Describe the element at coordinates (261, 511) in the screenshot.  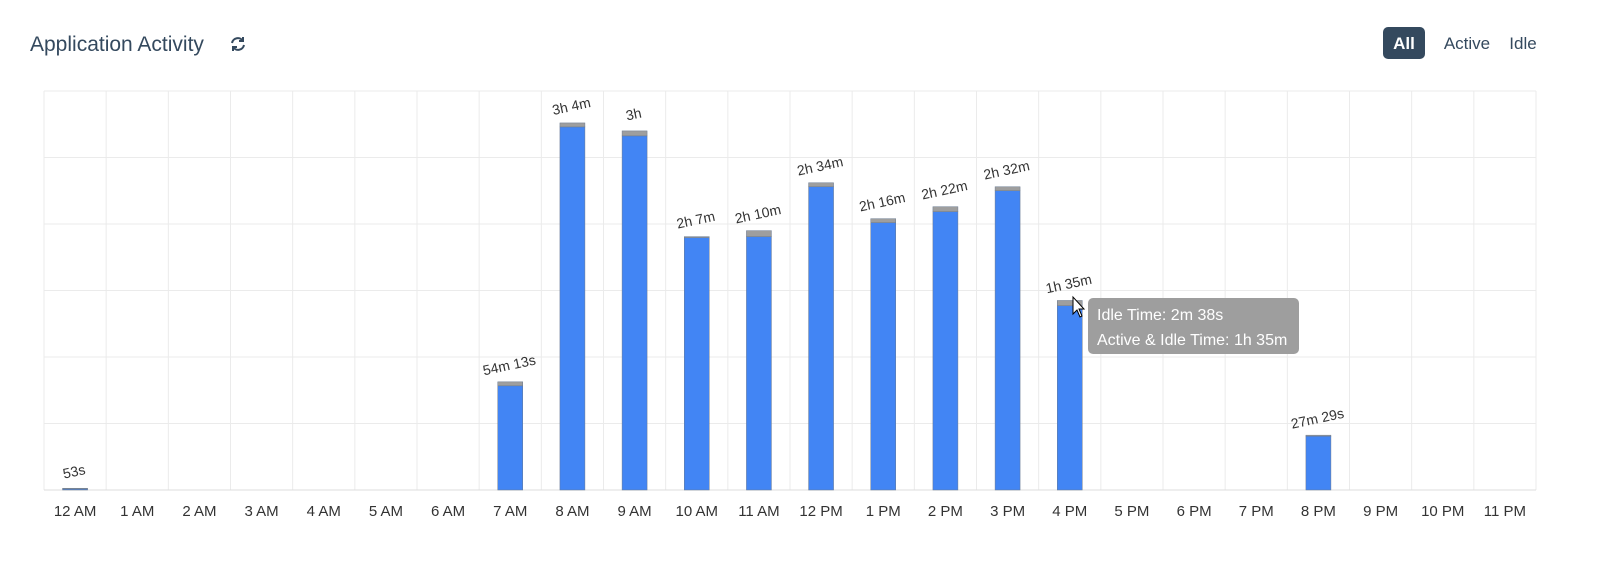
I see `x-tick-label: 3 AM` at that location.